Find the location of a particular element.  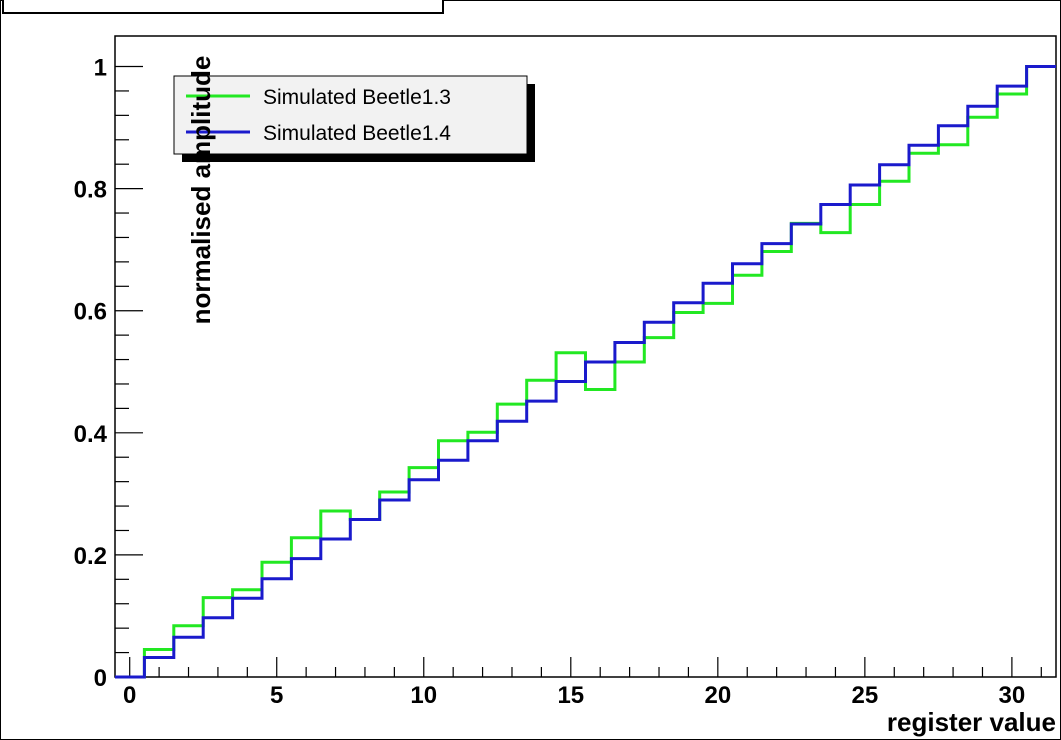

y-tick-label: 0 is located at coordinates (100, 678).